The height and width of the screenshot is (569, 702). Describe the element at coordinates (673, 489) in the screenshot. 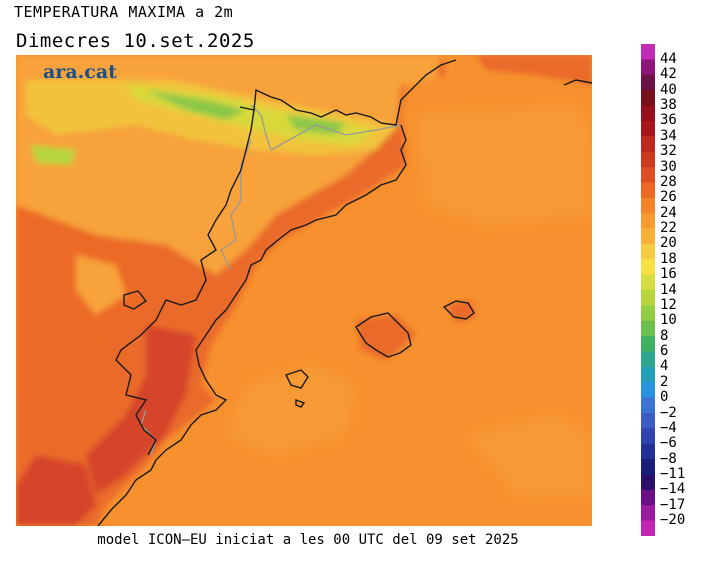

I see `legend-label: −14` at that location.